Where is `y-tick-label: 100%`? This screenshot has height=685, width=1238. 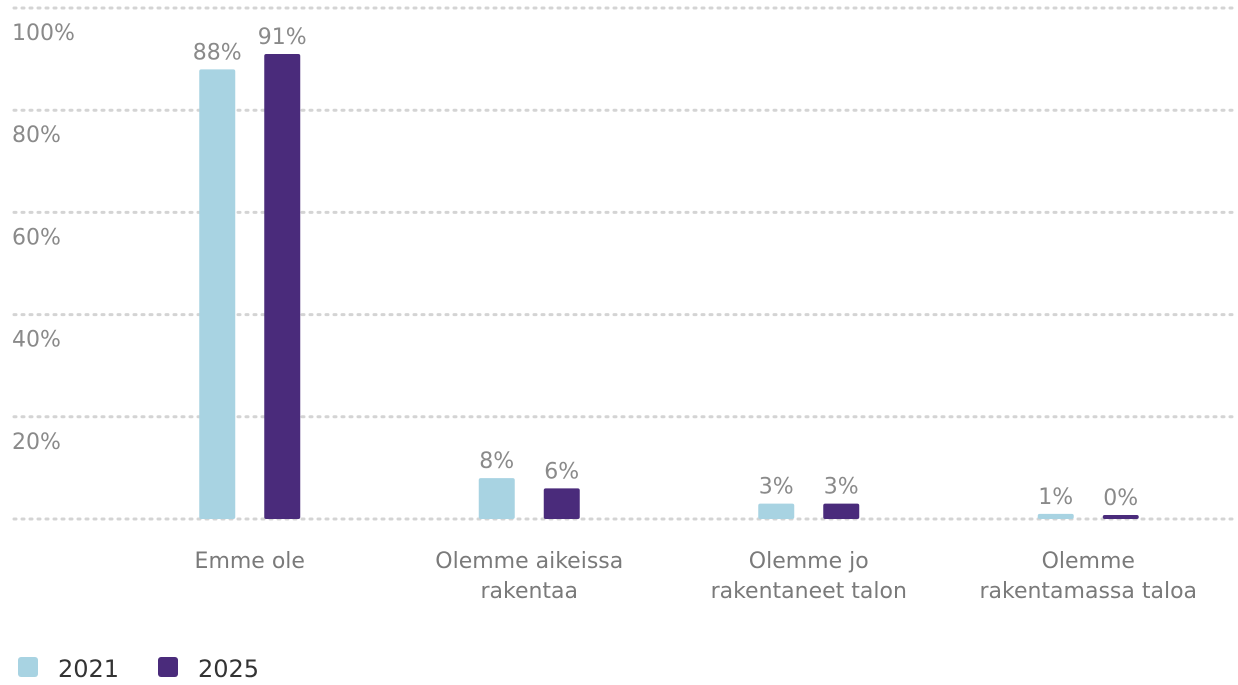 y-tick-label: 100% is located at coordinates (43, 33).